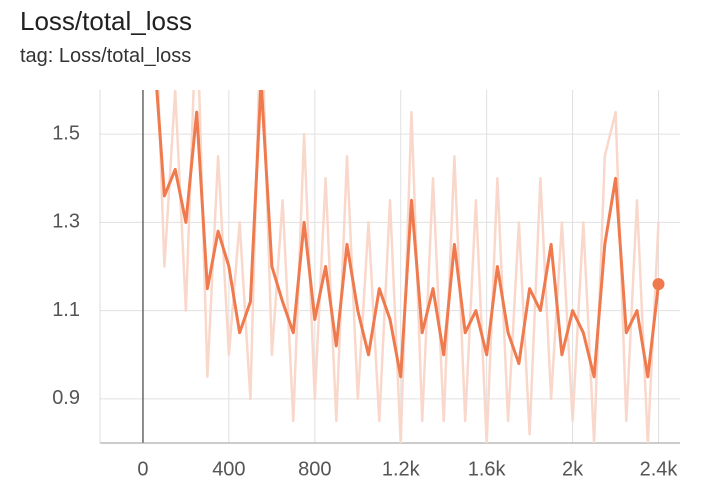  I want to click on x-tick-label: 0, so click(142, 469).